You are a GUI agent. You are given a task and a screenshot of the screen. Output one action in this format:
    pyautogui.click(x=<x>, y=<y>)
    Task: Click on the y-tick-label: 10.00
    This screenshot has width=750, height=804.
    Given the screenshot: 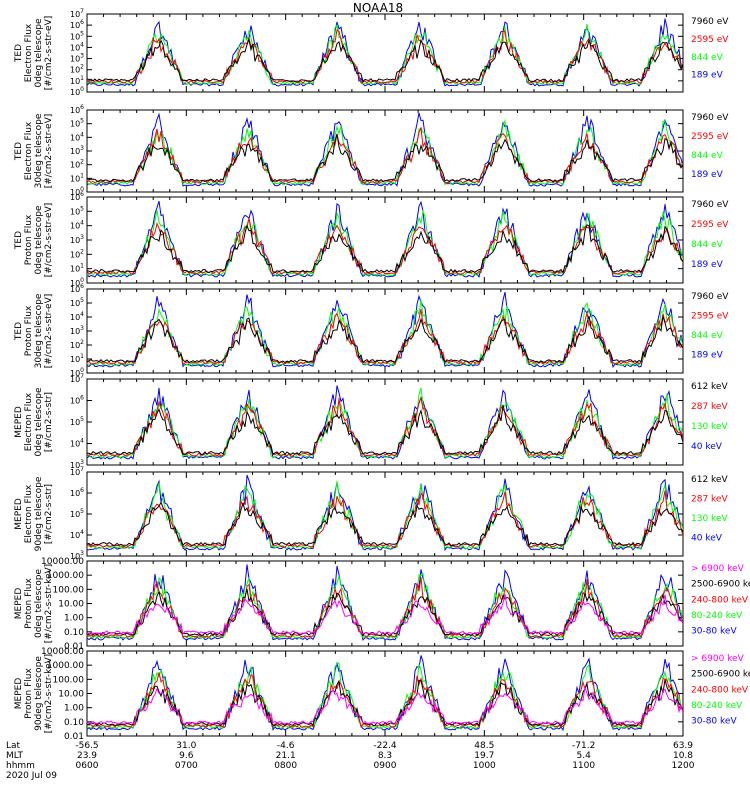 What is the action you would take?
    pyautogui.click(x=71, y=605)
    